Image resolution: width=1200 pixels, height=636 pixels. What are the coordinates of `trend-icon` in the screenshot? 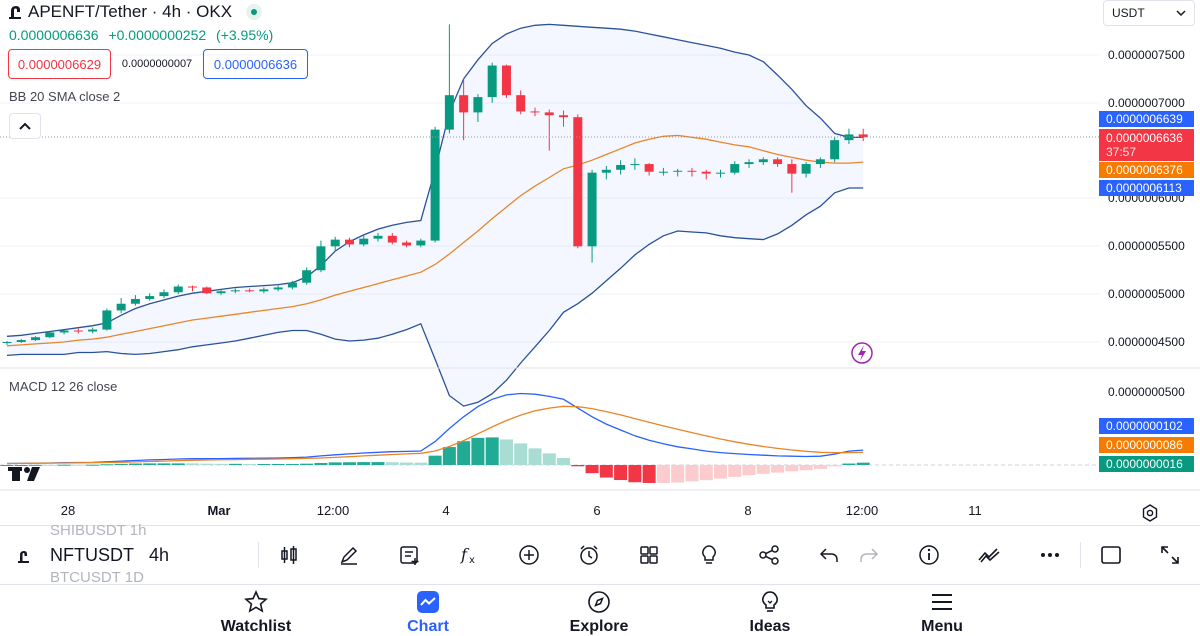 It's located at (989, 555).